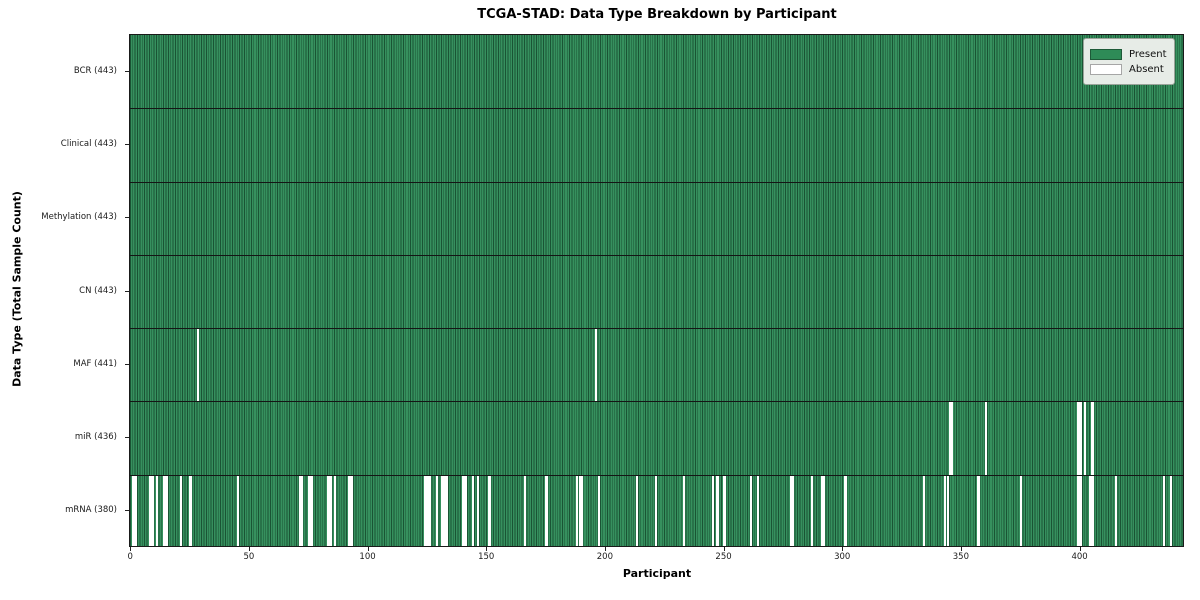 Image resolution: width=1200 pixels, height=600 pixels. Describe the element at coordinates (486, 557) in the screenshot. I see `x-tick-label-150: 150` at that location.